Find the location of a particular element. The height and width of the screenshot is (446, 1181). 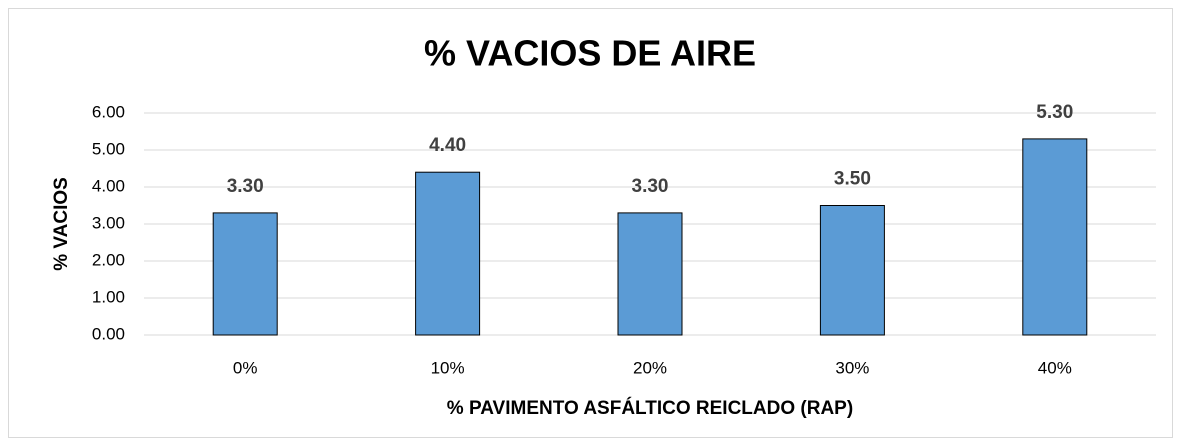

value-label: 4.40 is located at coordinates (447, 145).